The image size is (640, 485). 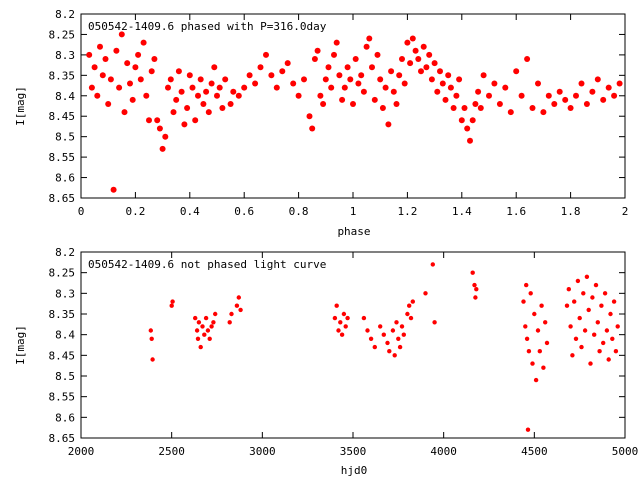 I want to click on top-x-tick-label: 0.8, so click(x=299, y=211).